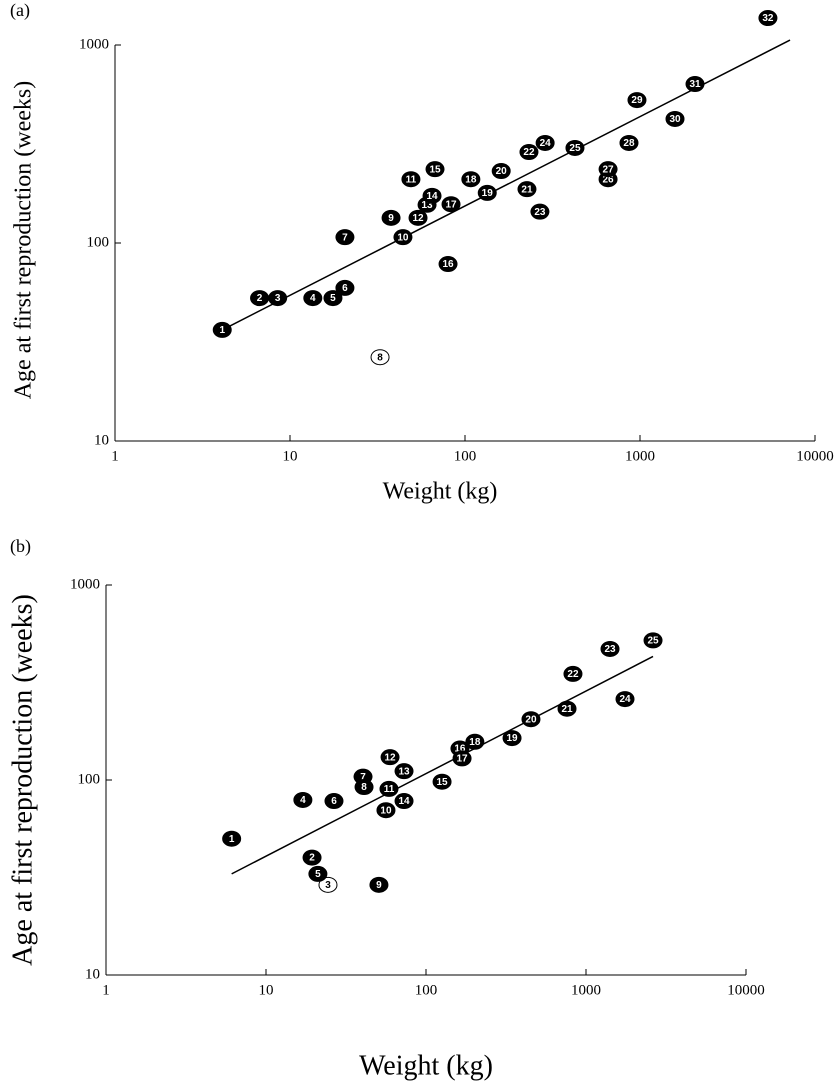 The image size is (838, 1086). Describe the element at coordinates (815, 456) in the screenshot. I see `x-tick-label: 10000` at that location.